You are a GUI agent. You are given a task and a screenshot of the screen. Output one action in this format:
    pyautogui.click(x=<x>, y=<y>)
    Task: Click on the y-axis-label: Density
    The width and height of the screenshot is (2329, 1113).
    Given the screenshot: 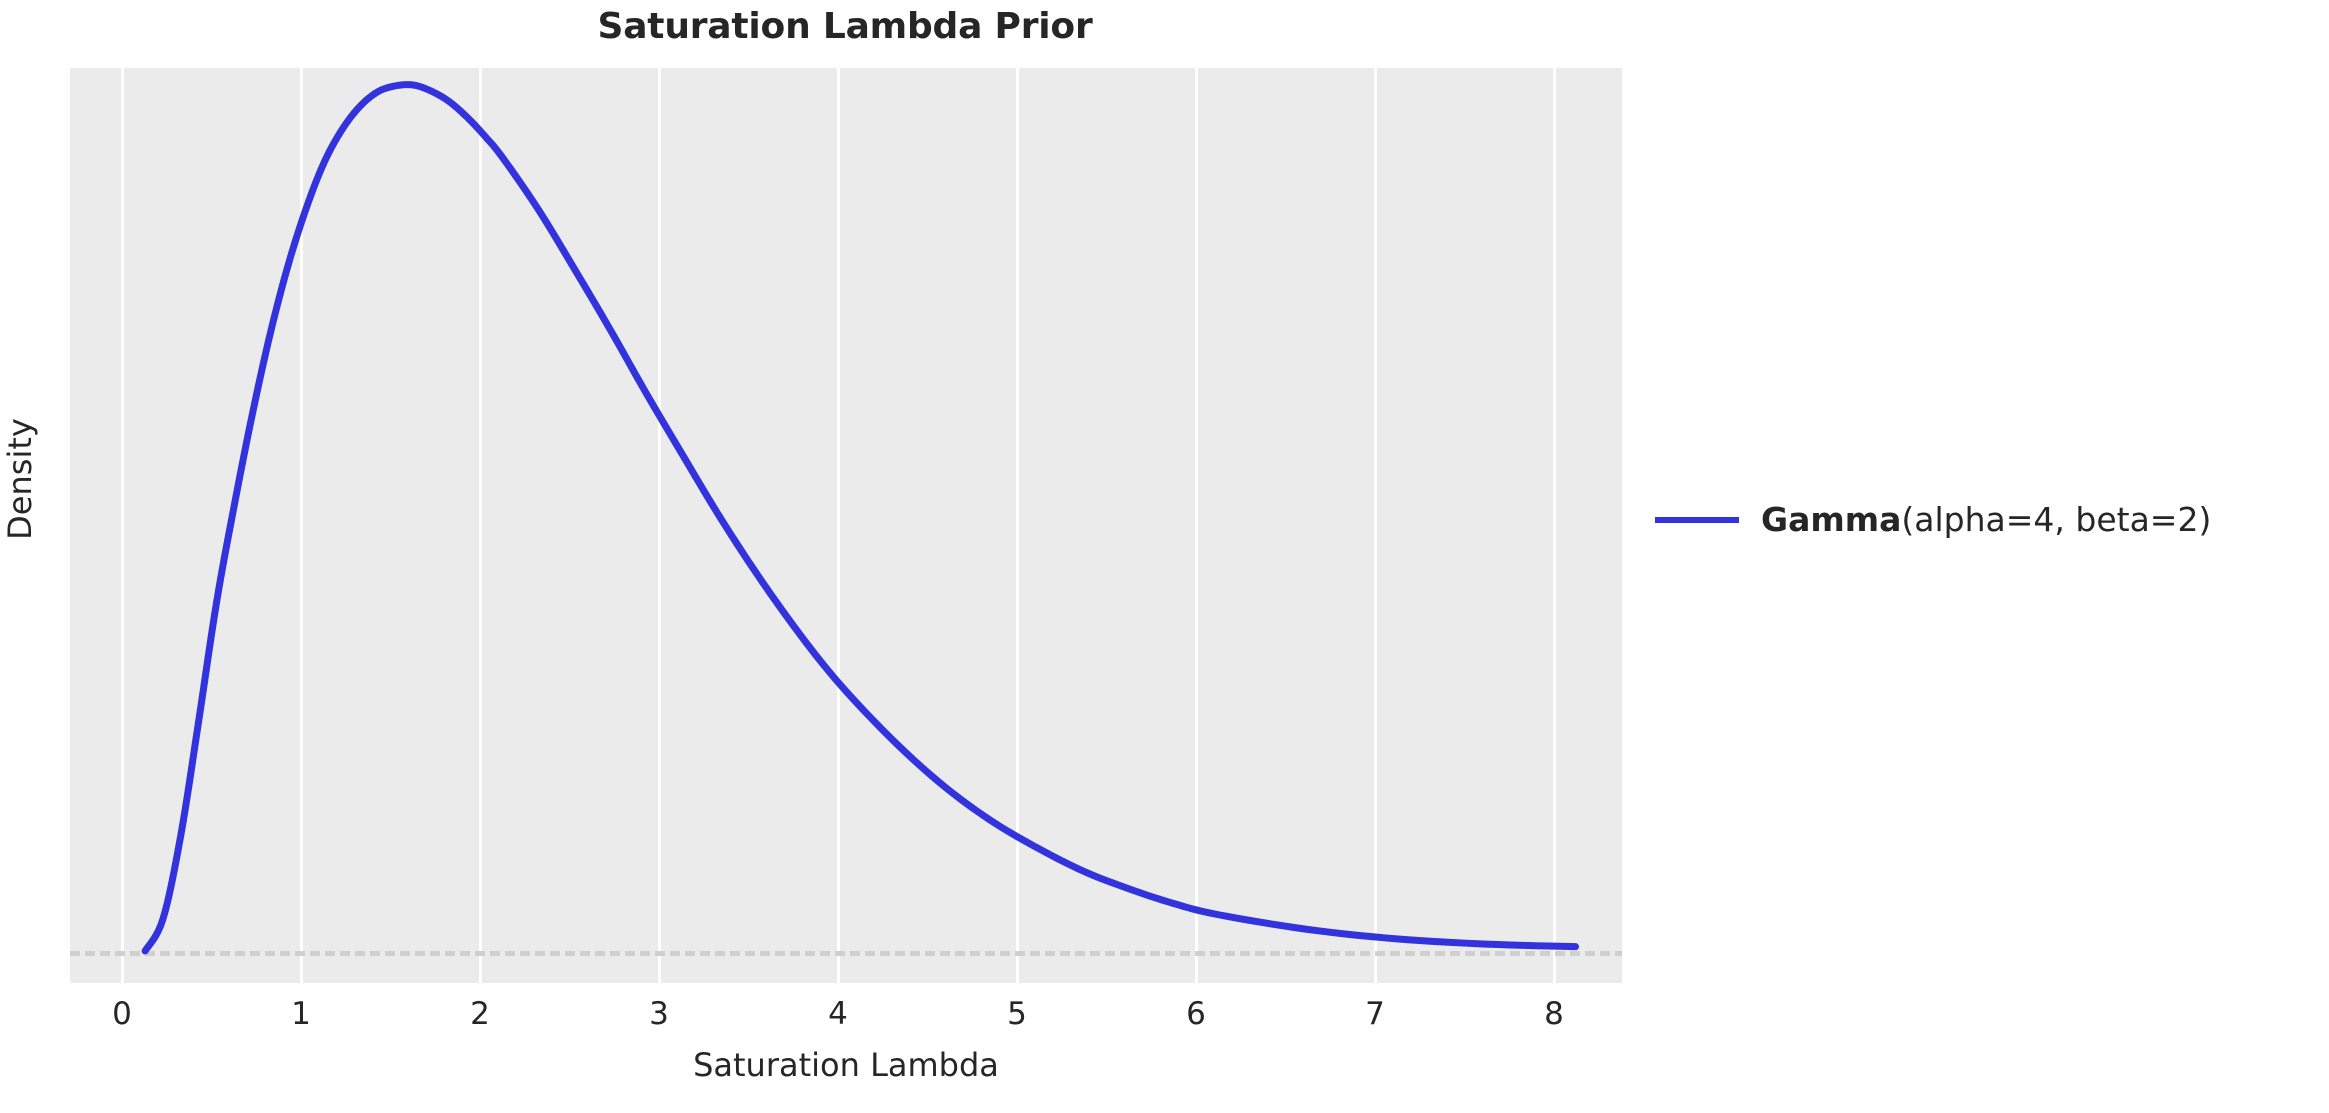 What is the action you would take?
    pyautogui.click(x=20, y=479)
    